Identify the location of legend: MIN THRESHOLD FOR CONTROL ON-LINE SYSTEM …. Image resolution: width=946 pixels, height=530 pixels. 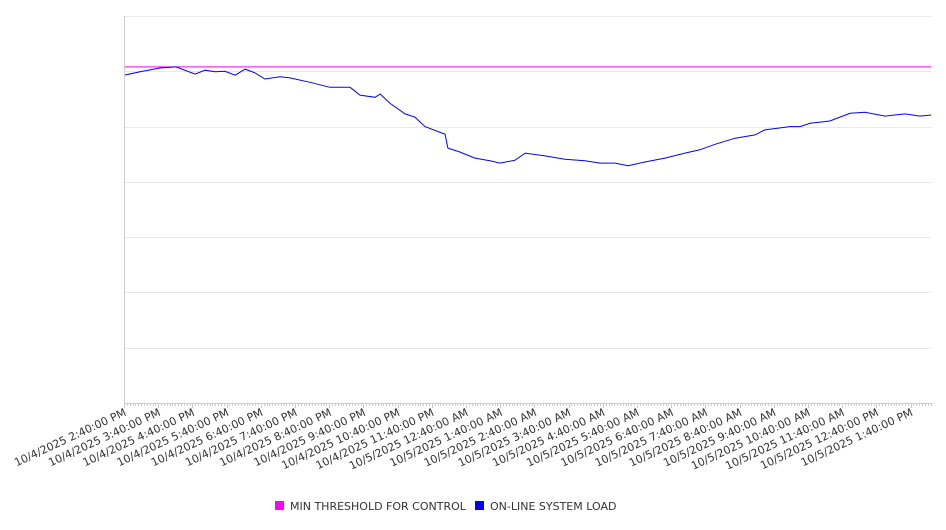
(445, 506).